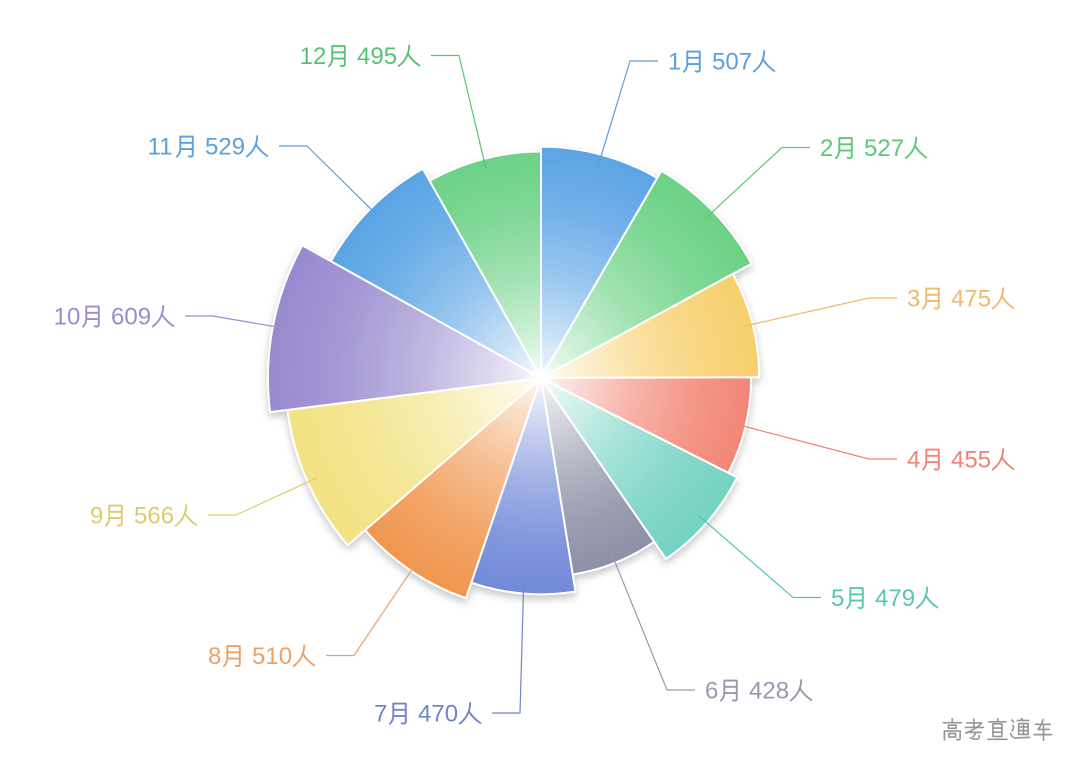  I want to click on svg-text: 527, so click(884, 148).